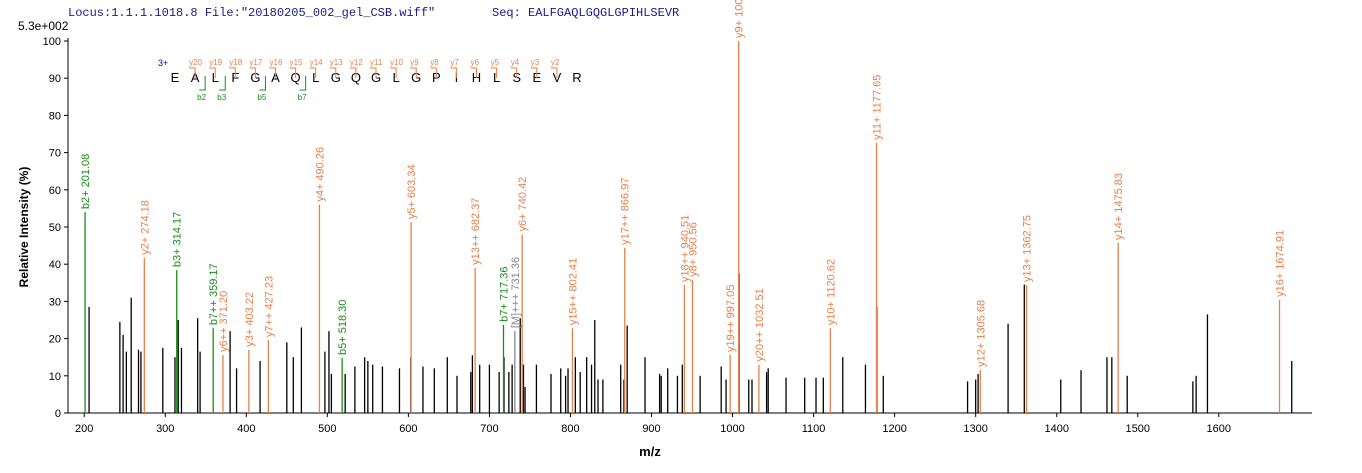  I want to click on peak-label: y20++ 1032.51, so click(760, 324).